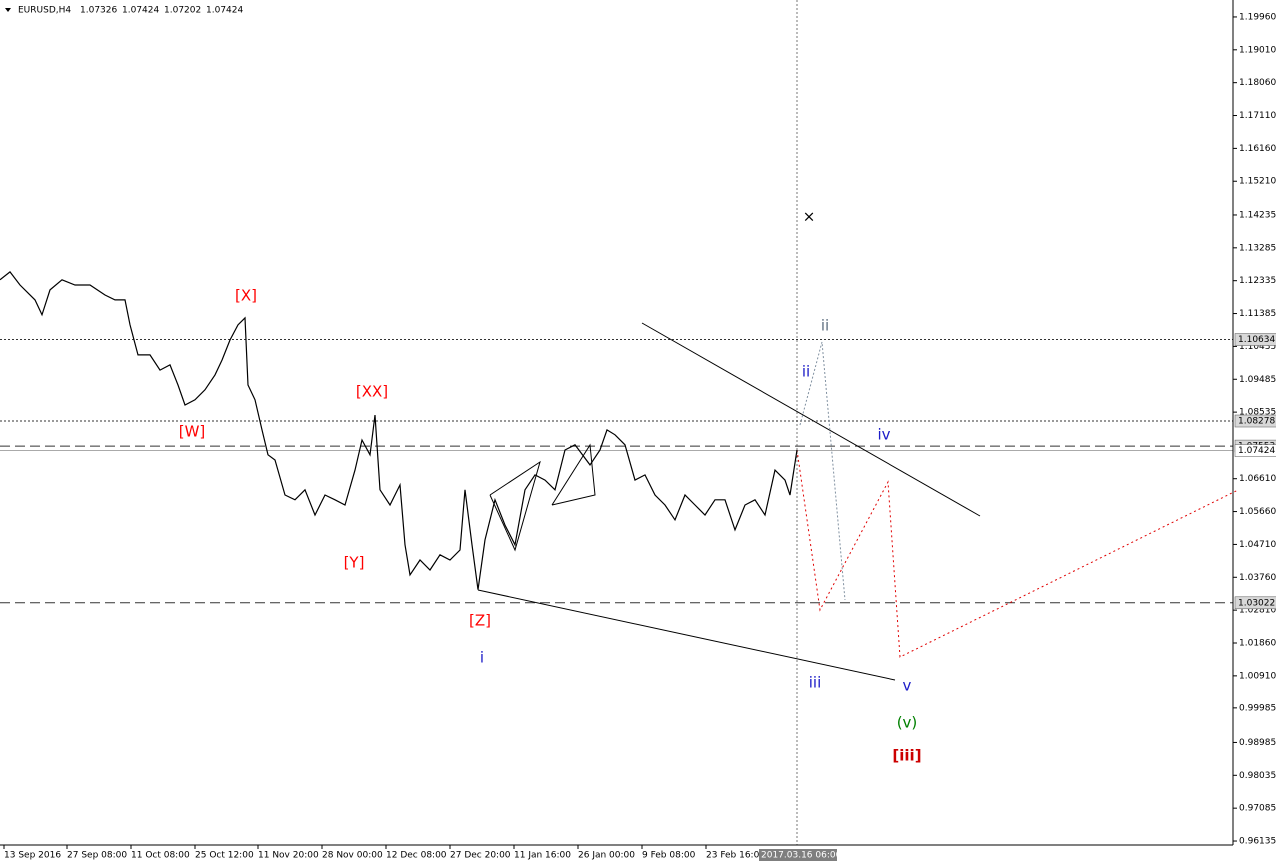 The height and width of the screenshot is (866, 1276). I want to click on y-tick-label: 1.09485, so click(1257, 380).